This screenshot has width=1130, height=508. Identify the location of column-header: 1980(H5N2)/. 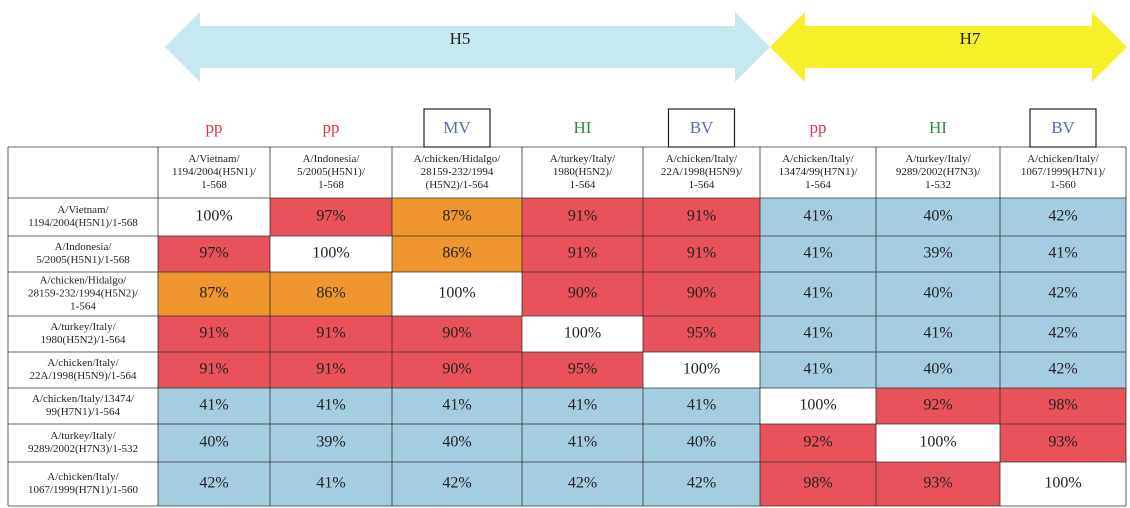
(583, 172).